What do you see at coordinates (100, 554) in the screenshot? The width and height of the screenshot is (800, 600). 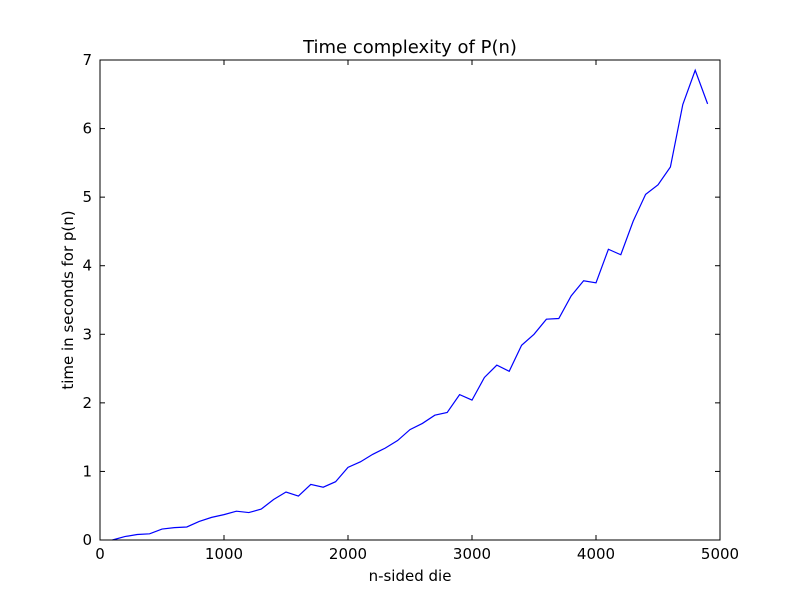 I see `x-tick-label: 0` at bounding box center [100, 554].